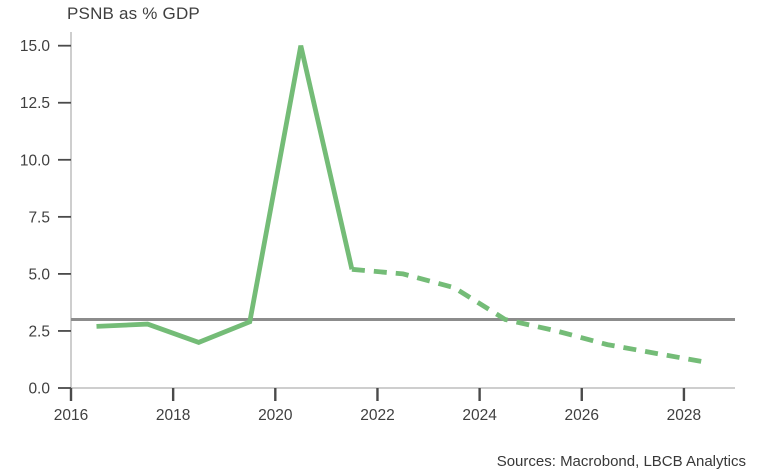 The height and width of the screenshot is (473, 764). I want to click on source-text: Sources: Macrobond, LBCB Analytics, so click(621, 461).